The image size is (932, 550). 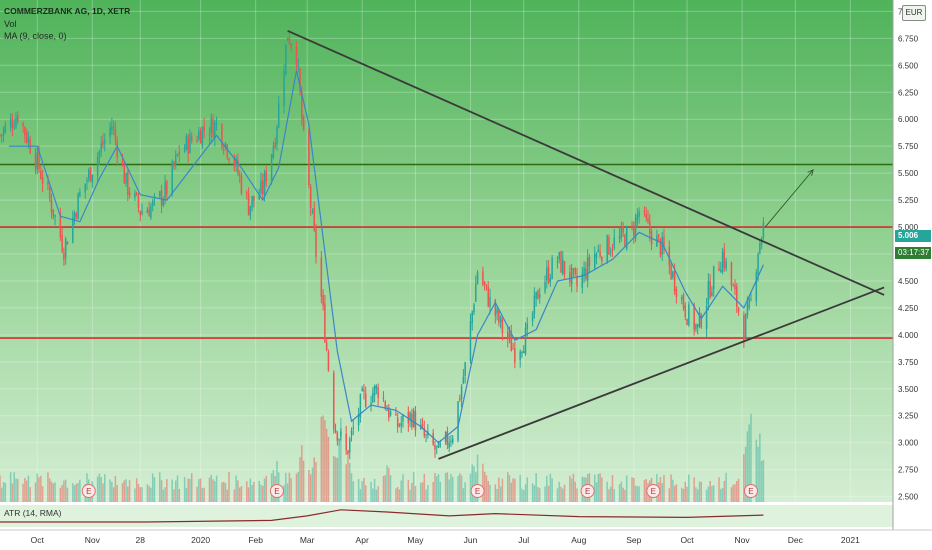 I want to click on atr-legend: ATR (14, RMA), so click(x=33, y=513).